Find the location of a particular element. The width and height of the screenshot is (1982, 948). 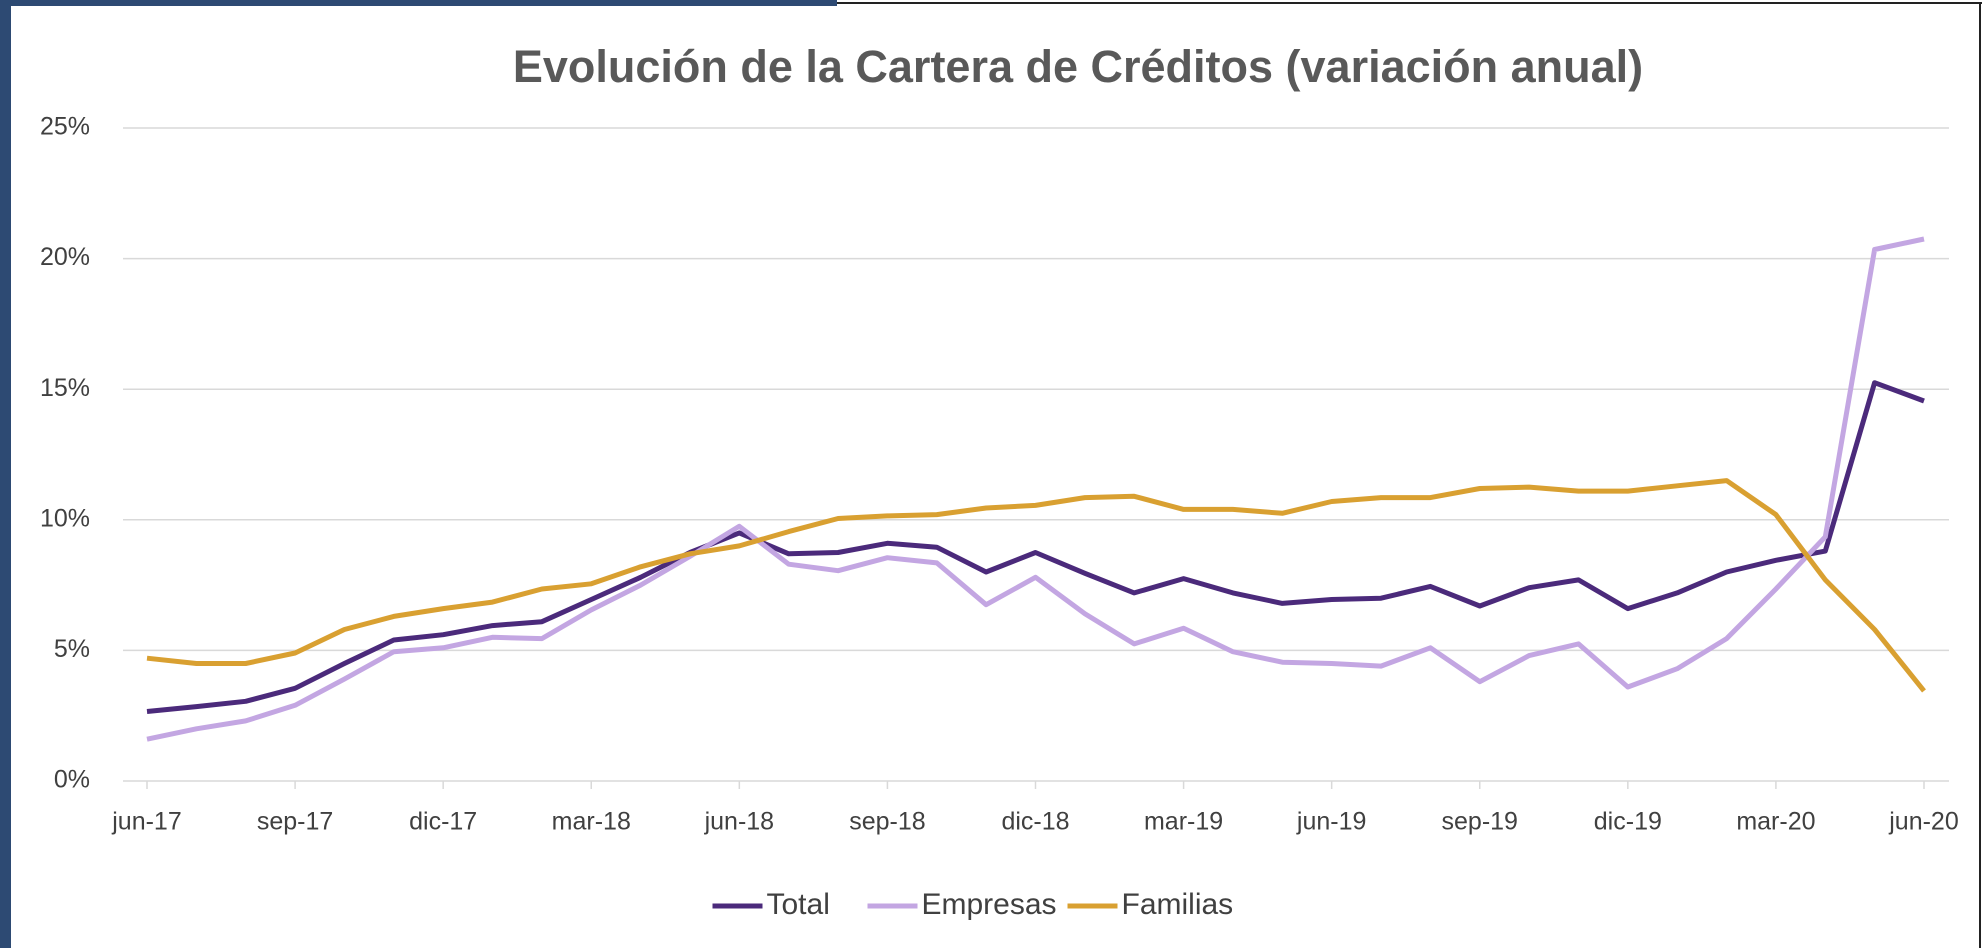

legend-label: Familias is located at coordinates (1178, 904).